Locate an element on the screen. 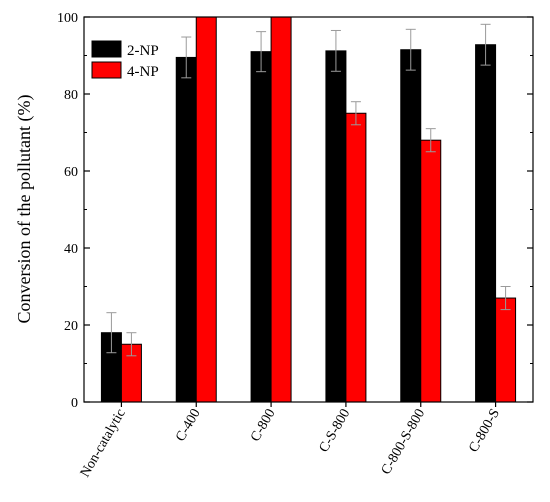 The image size is (550, 502). y-tick-label: 20 is located at coordinates (71, 326).